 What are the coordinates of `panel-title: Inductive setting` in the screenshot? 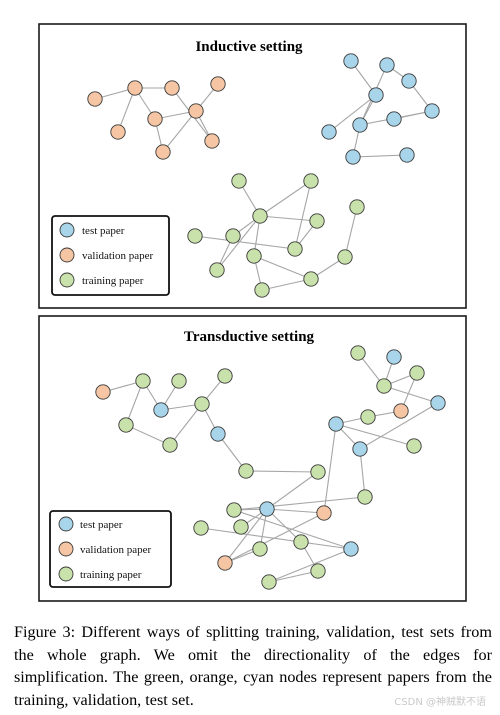 It's located at (249, 47).